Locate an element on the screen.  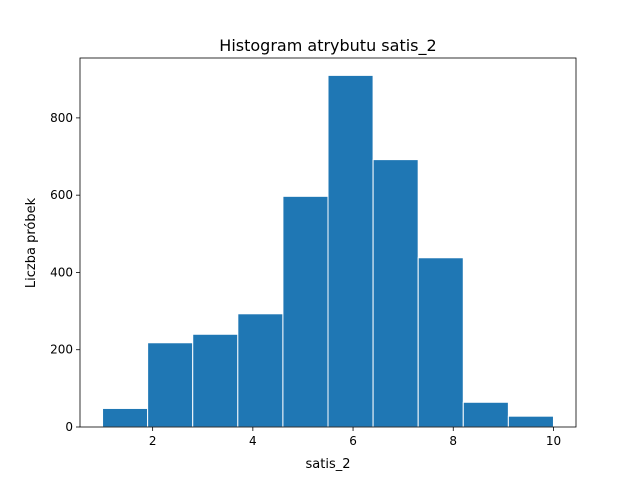
y-tick-label: 800 is located at coordinates (61, 118).